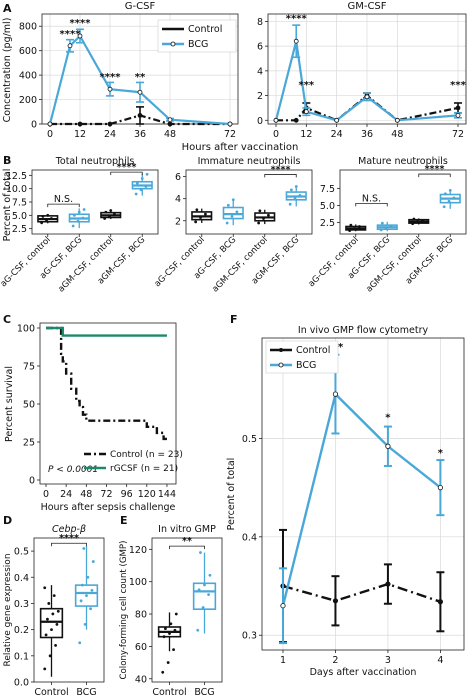 The height and width of the screenshot is (696, 474). Describe the element at coordinates (280, 176) in the screenshot. I see `chart-B2-bracket` at that location.